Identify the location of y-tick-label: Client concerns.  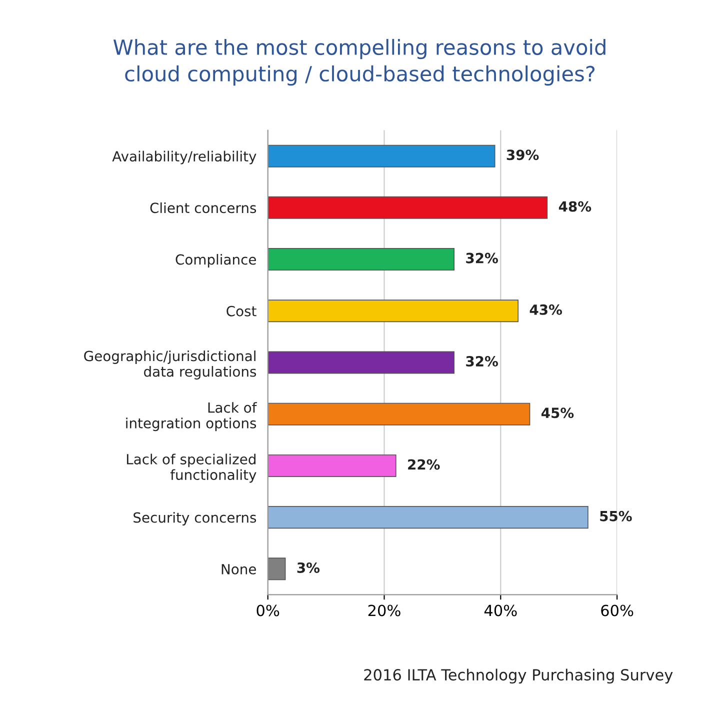
(203, 208).